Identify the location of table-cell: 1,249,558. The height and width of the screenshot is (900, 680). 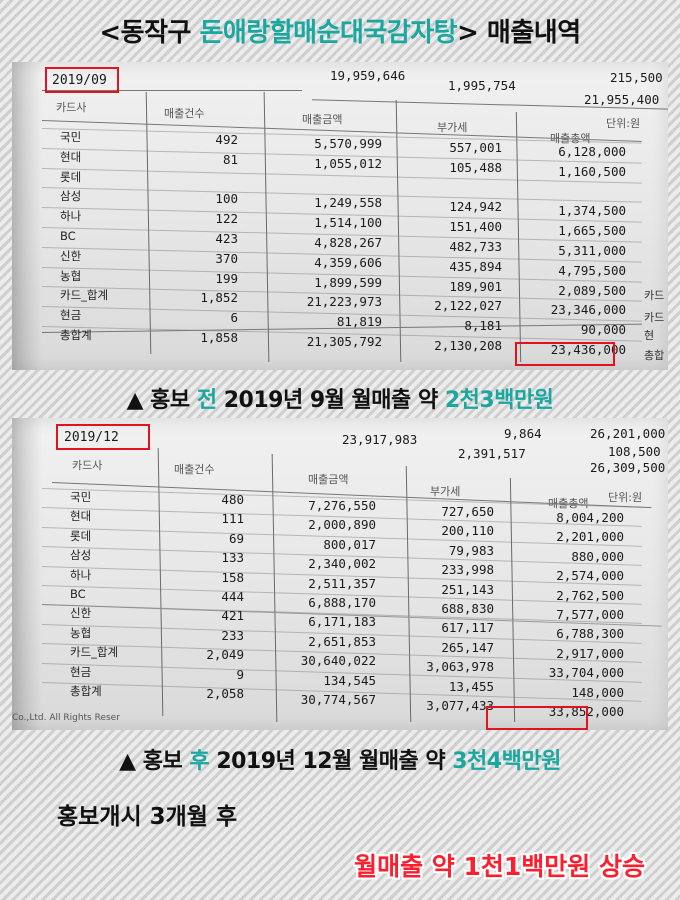
(348, 203).